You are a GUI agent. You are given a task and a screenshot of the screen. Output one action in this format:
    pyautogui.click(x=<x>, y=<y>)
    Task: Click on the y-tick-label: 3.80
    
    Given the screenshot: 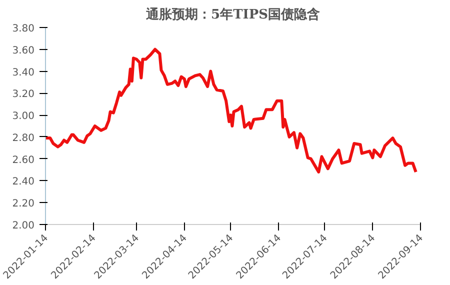 What is the action you would take?
    pyautogui.click(x=23, y=29)
    